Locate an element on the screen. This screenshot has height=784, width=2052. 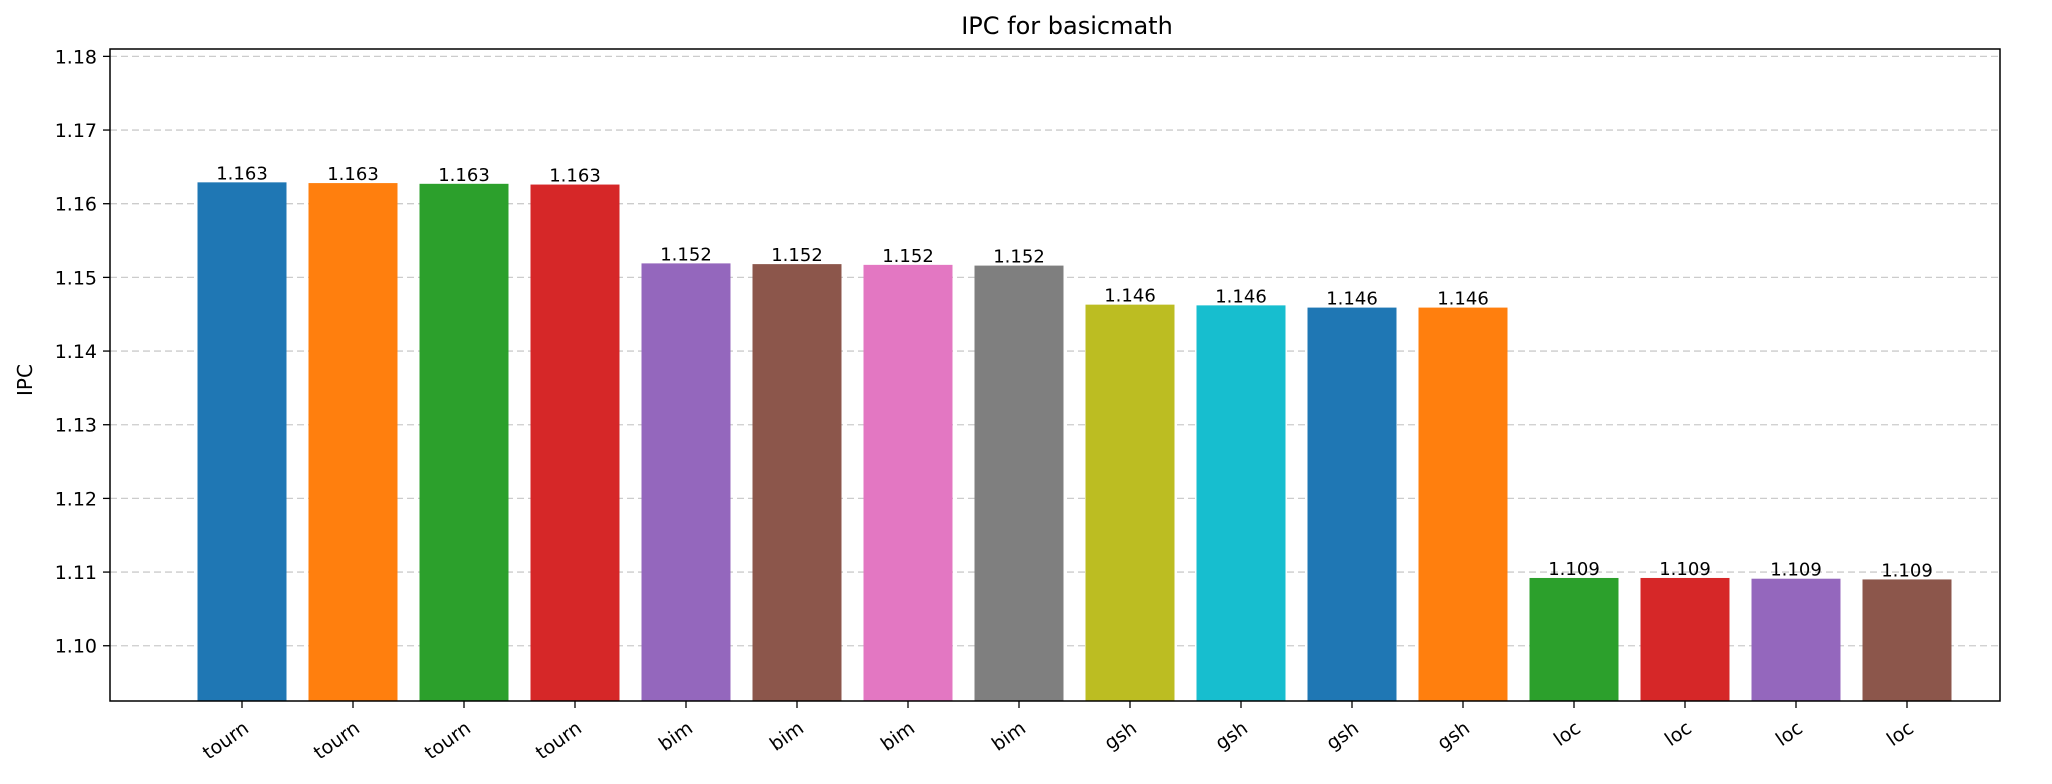
chart-title: IPC for basicmath is located at coordinates (1067, 26).